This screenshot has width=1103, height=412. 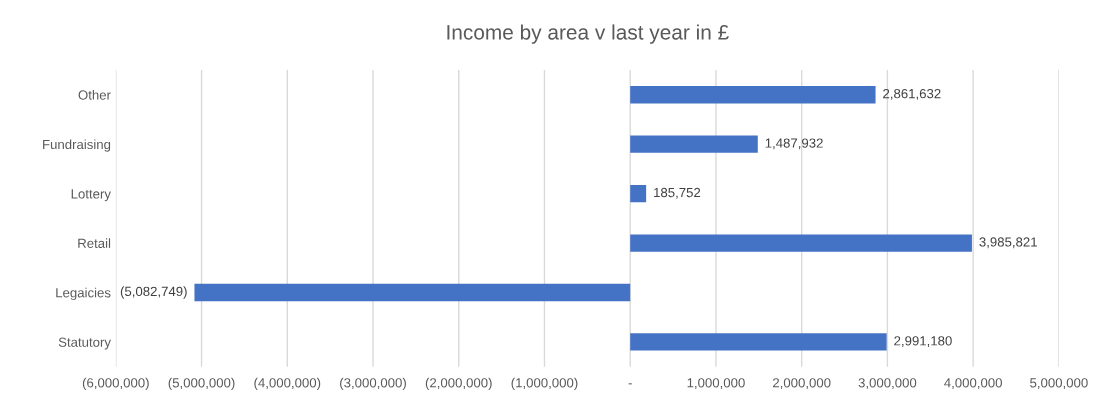 What do you see at coordinates (287, 384) in the screenshot?
I see `x-tick-label: (4,000,000)` at bounding box center [287, 384].